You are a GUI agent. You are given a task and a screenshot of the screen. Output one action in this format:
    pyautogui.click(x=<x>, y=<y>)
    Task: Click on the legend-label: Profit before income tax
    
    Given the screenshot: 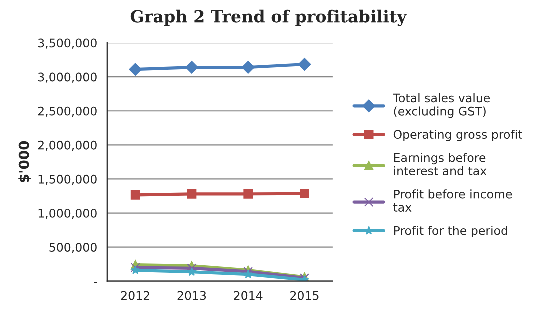 What is the action you would take?
    pyautogui.click(x=453, y=201)
    